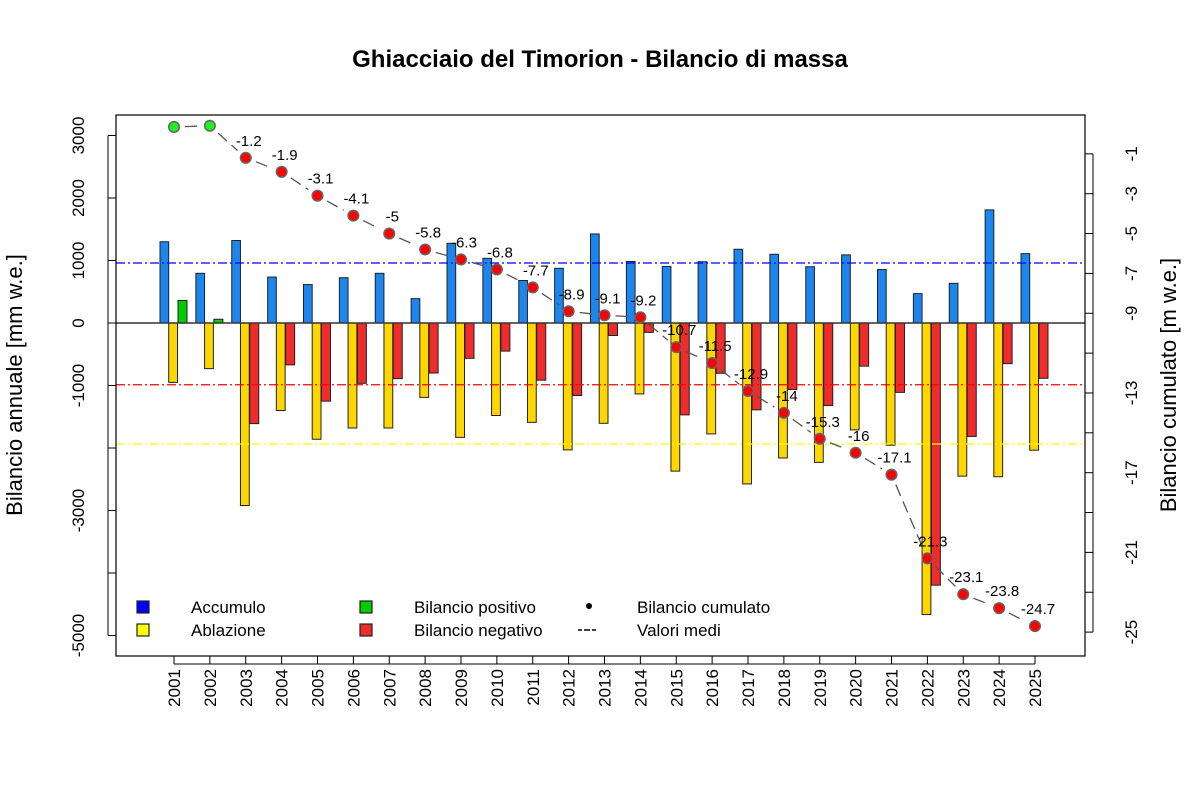 This screenshot has height=800, width=1200. Describe the element at coordinates (1168, 385) in the screenshot. I see `y2-axis-label: Bilancio cumulato [m w.e.]` at that location.